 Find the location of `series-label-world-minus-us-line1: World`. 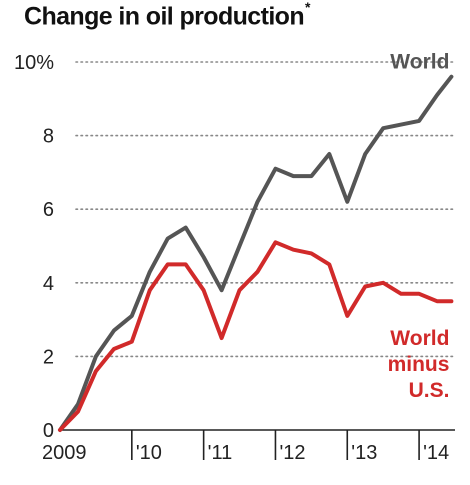

series-label-world-minus-us-line1: World is located at coordinates (419, 338).